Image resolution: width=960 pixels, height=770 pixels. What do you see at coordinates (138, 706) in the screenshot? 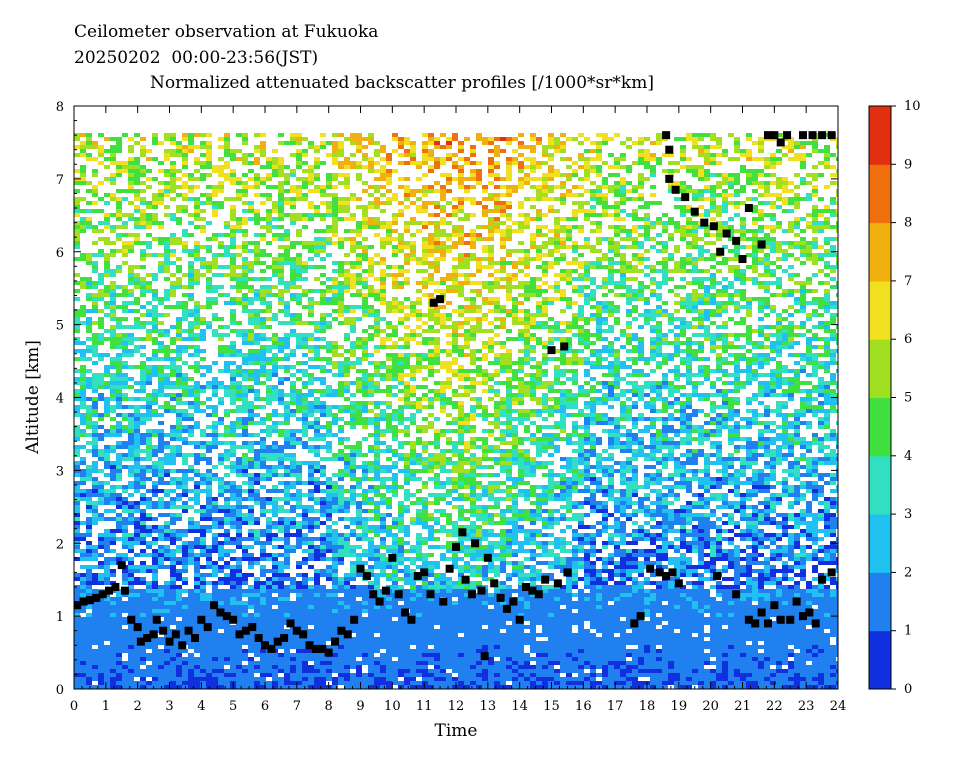
I see `x-tick-label: 2` at bounding box center [138, 706].